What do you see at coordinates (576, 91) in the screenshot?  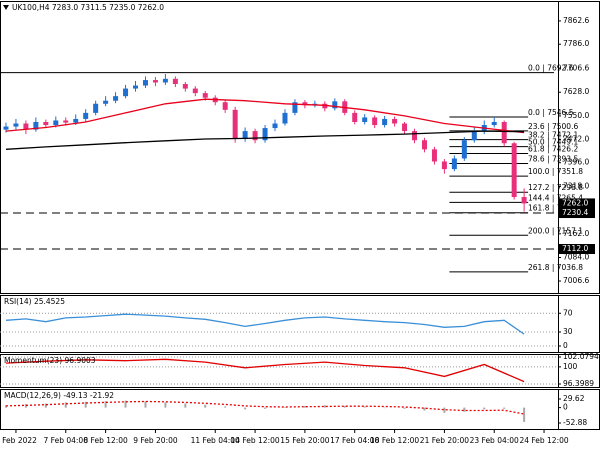 I see `y-tick-label: 7628.0` at bounding box center [576, 91].